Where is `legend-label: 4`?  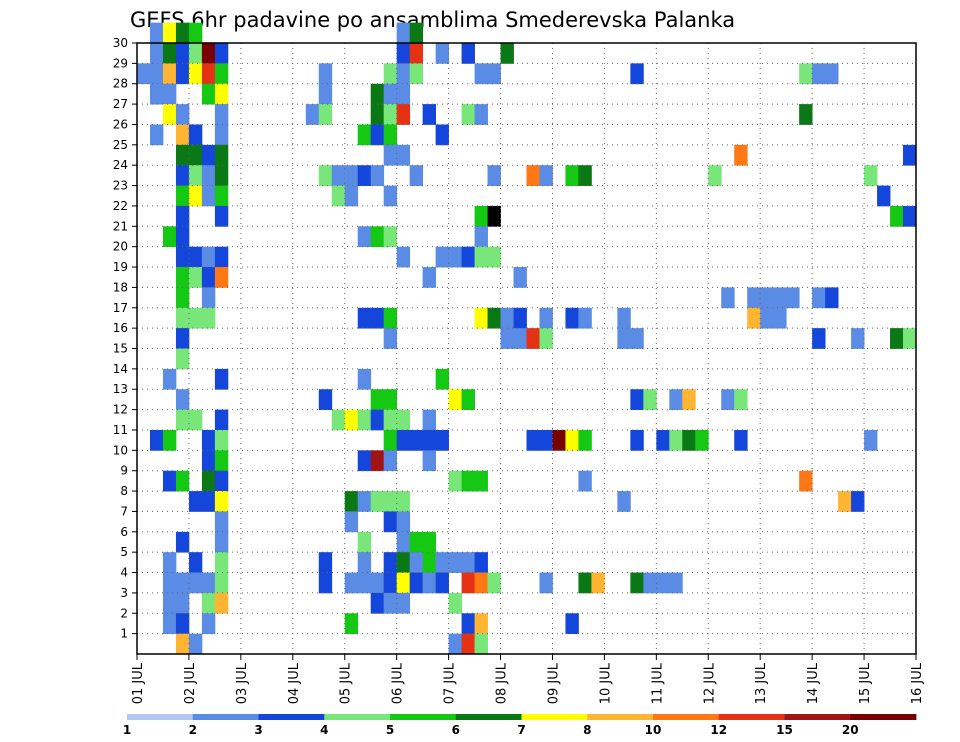
legend-label: 4 is located at coordinates (324, 730).